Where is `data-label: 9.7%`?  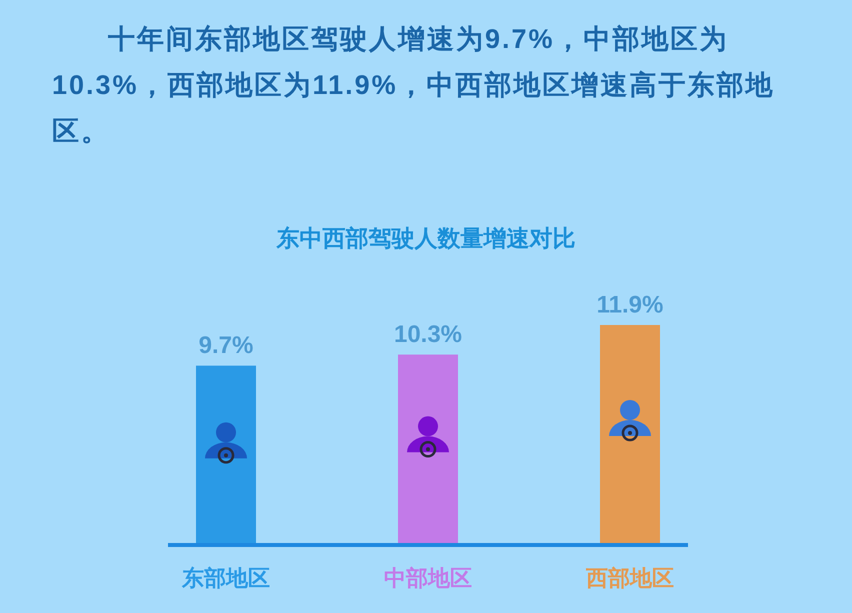 data-label: 9.7% is located at coordinates (226, 346).